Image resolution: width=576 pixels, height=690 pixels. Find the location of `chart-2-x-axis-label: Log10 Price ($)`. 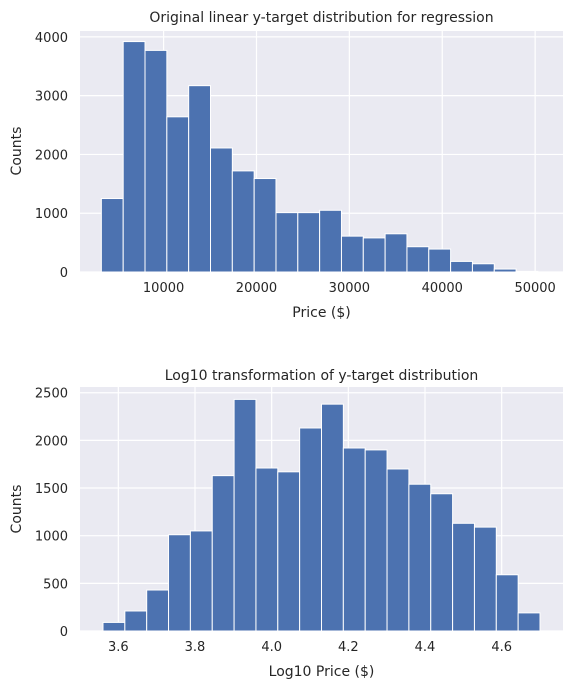

chart-2-x-axis-label: Log10 Price ($) is located at coordinates (322, 672).